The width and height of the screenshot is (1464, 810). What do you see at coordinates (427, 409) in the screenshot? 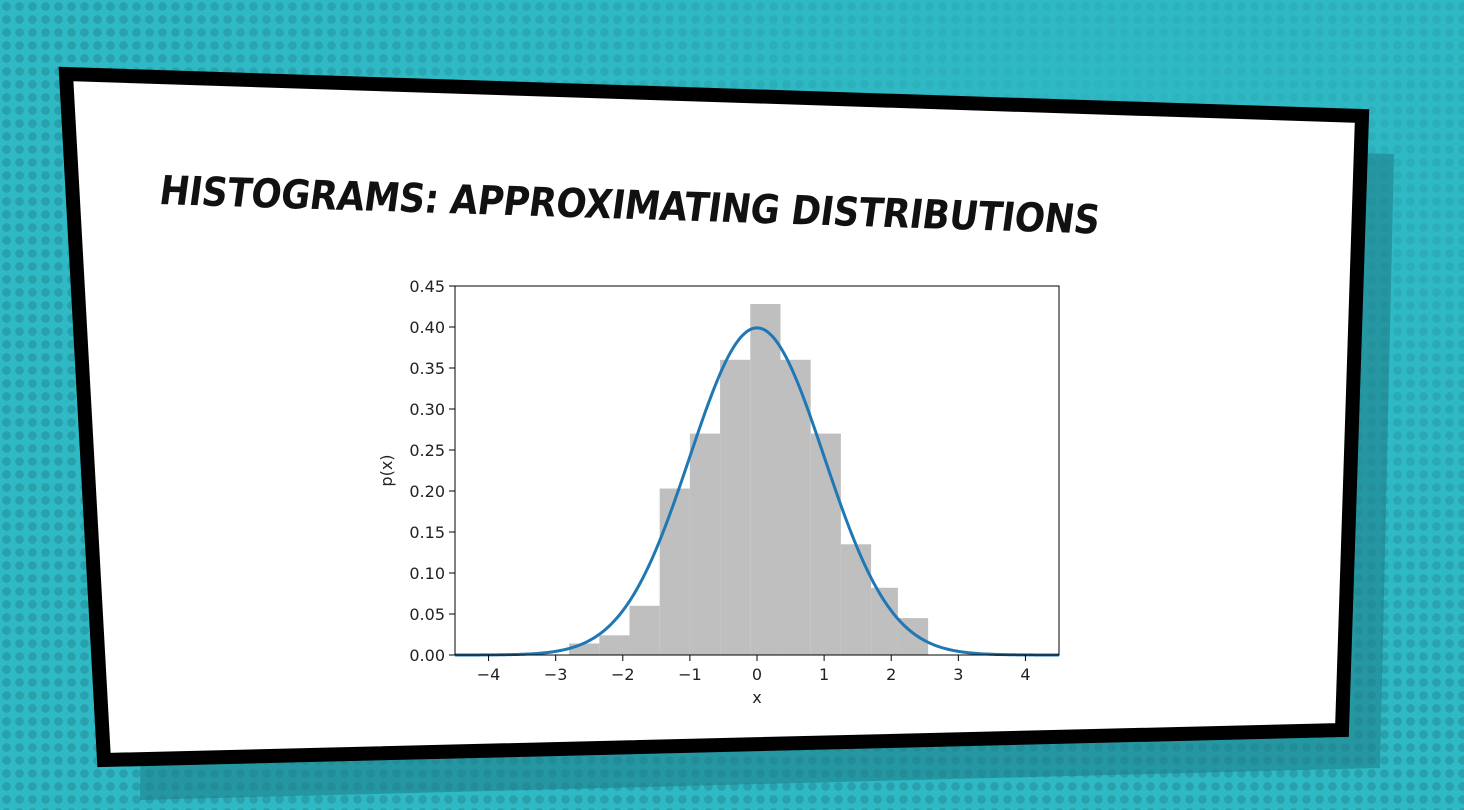
I see `y-tick-label: 0.30` at bounding box center [427, 409].